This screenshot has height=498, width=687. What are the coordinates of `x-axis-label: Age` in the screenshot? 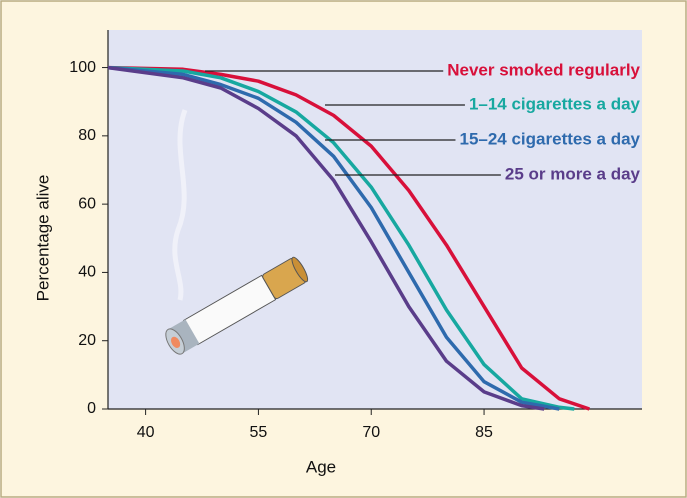 It's located at (321, 466).